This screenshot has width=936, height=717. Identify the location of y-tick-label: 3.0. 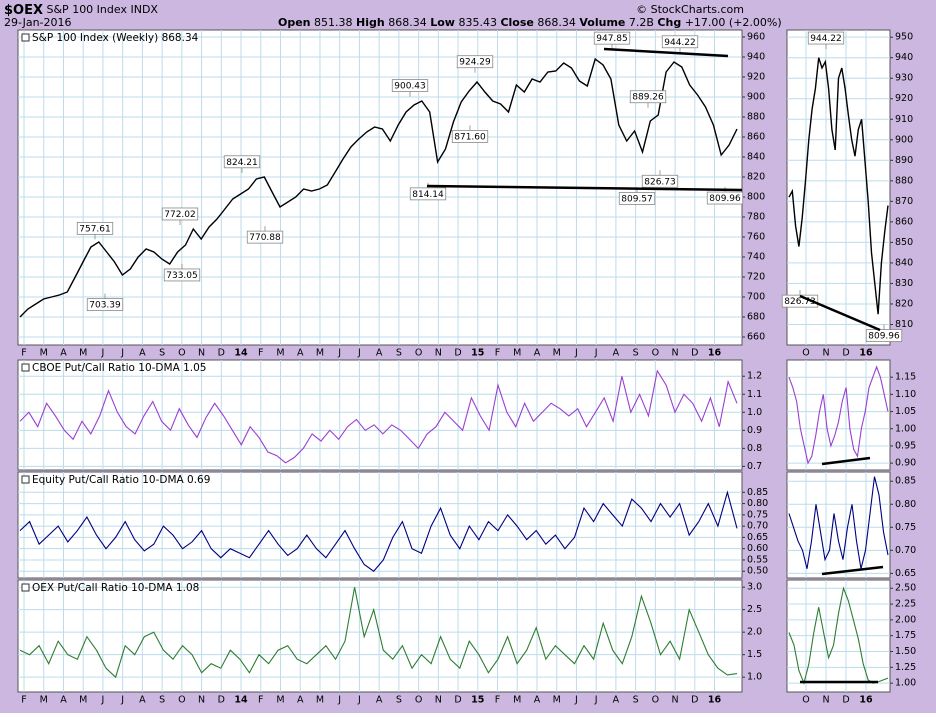
(754, 587).